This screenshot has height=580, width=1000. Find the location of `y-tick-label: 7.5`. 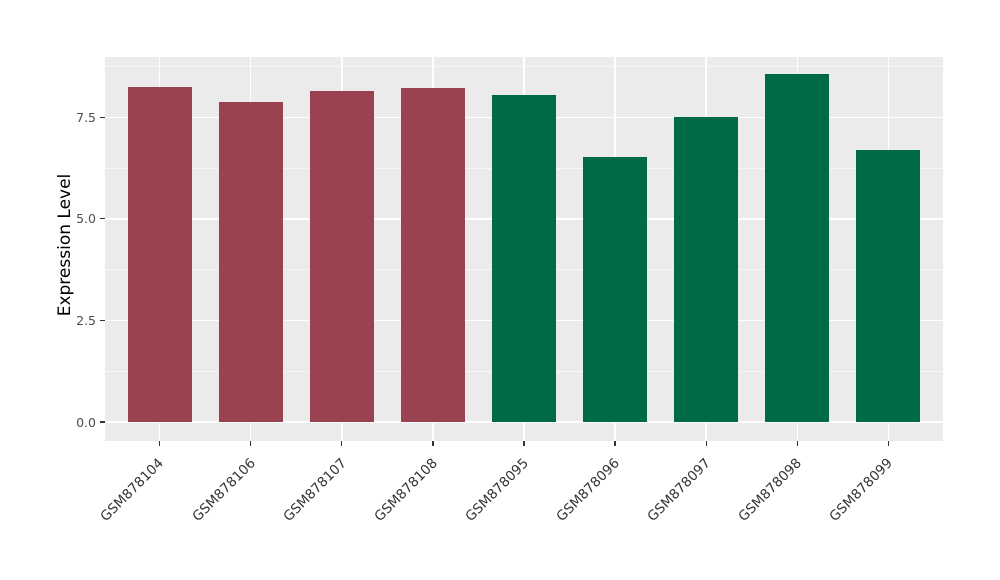

y-tick-label: 7.5 is located at coordinates (86, 117).